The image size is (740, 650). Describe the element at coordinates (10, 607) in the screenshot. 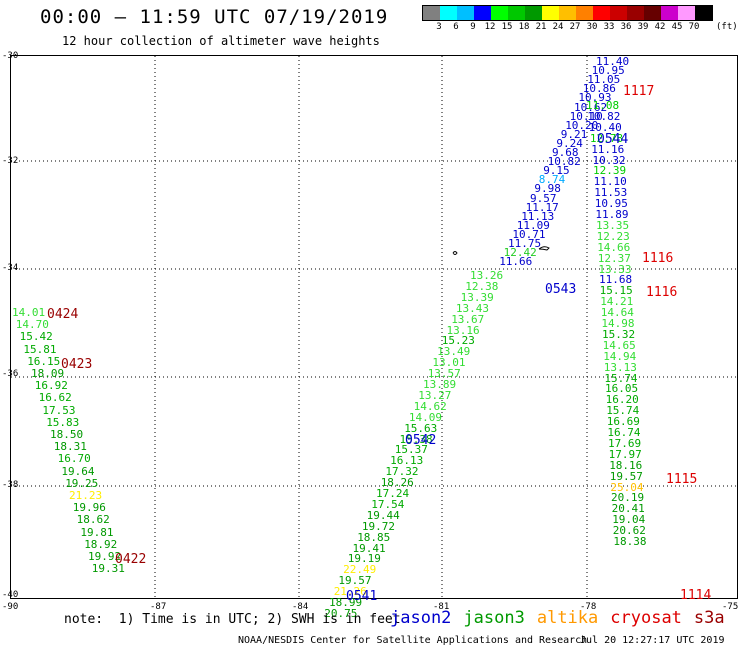

I see `longitude-label: -90` at that location.